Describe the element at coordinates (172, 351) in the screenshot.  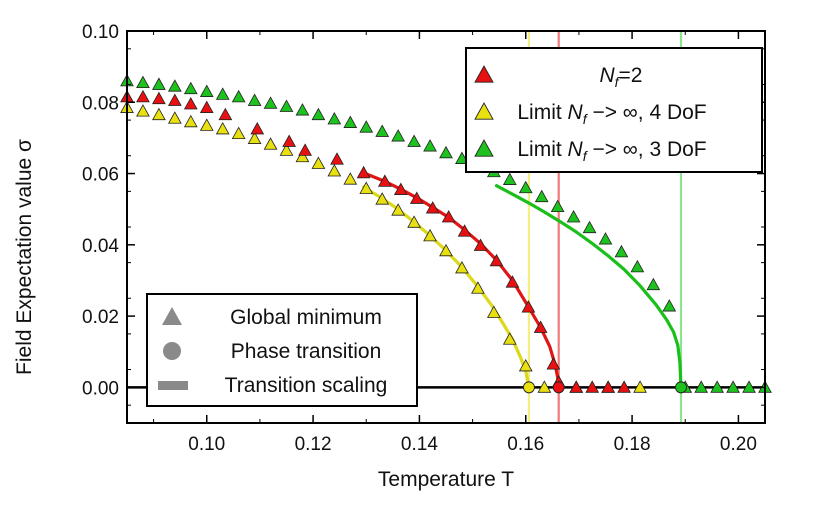
I see `marker-legend-circle` at that location.